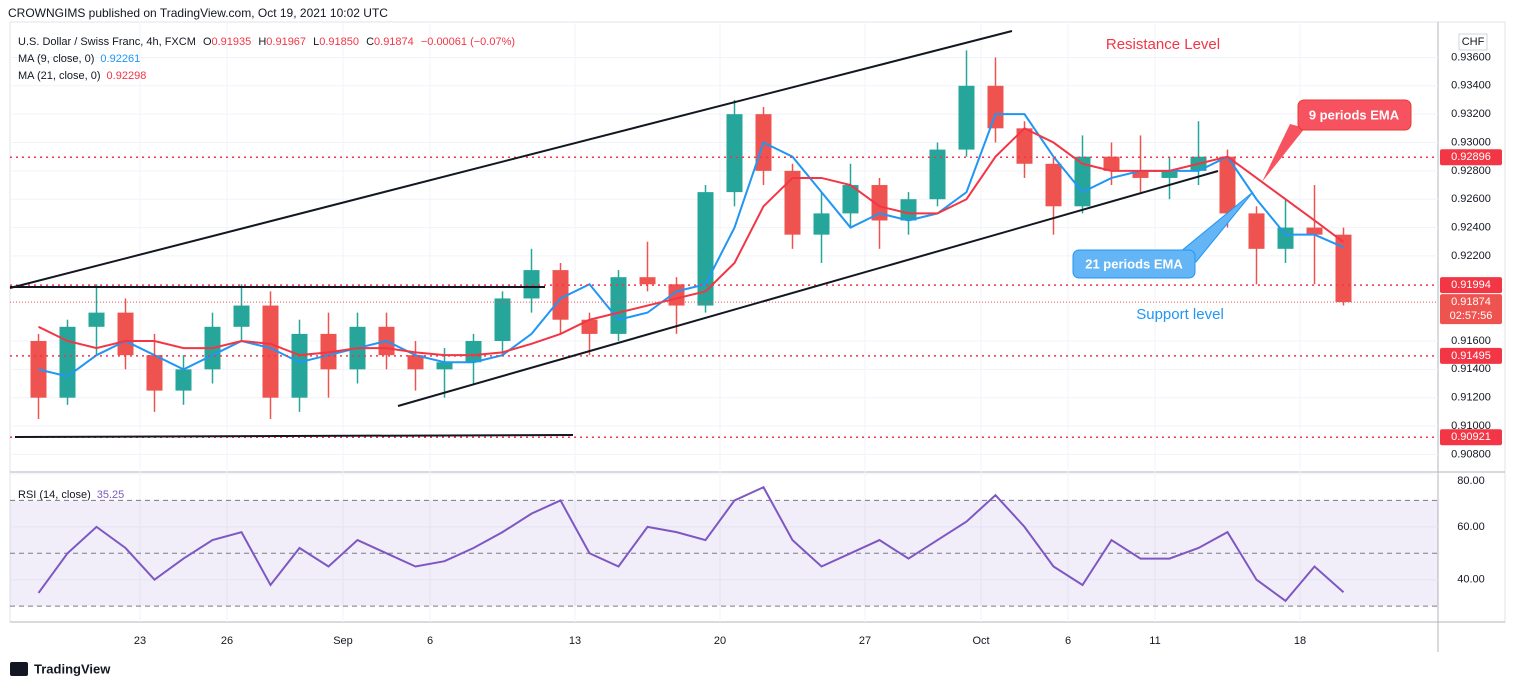 This screenshot has width=1514, height=688. Describe the element at coordinates (720, 641) in the screenshot. I see `x-tick-label: 20` at that location.